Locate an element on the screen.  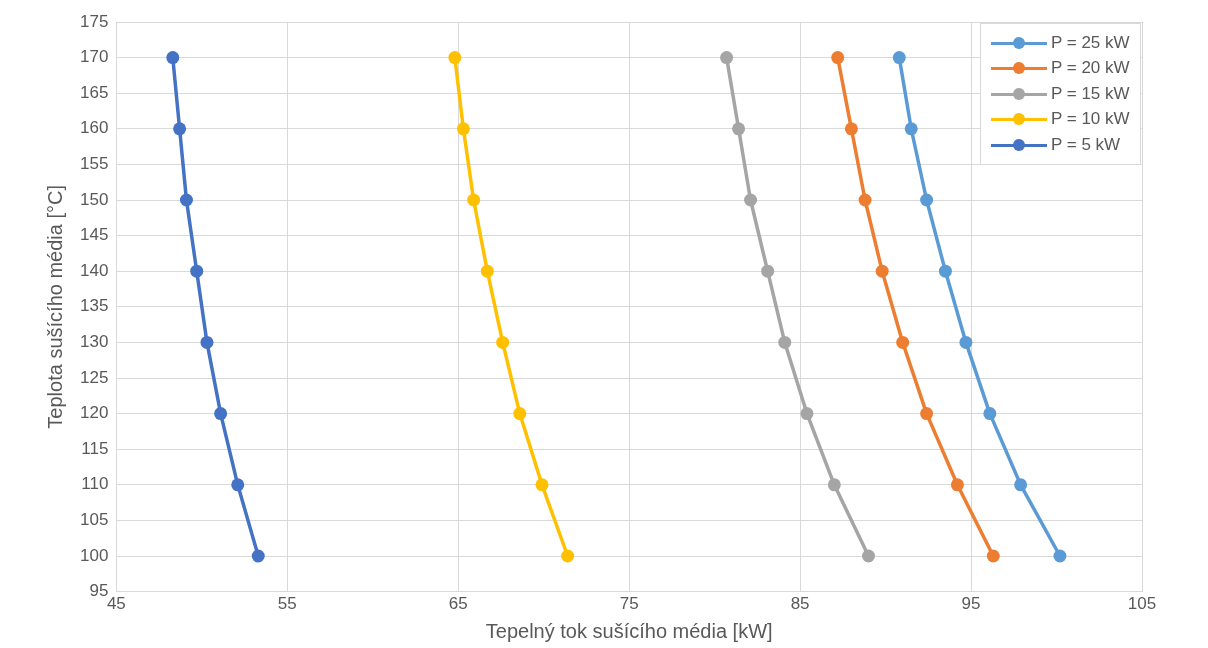
legend-label: P = 20 kW is located at coordinates (1090, 68).